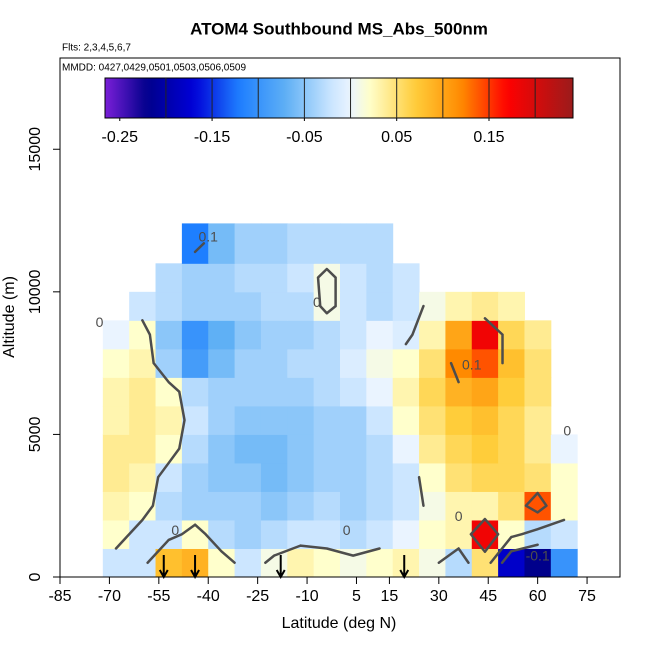 The height and width of the screenshot is (650, 650). I want to click on x-tick-label: -25, so click(257, 596).